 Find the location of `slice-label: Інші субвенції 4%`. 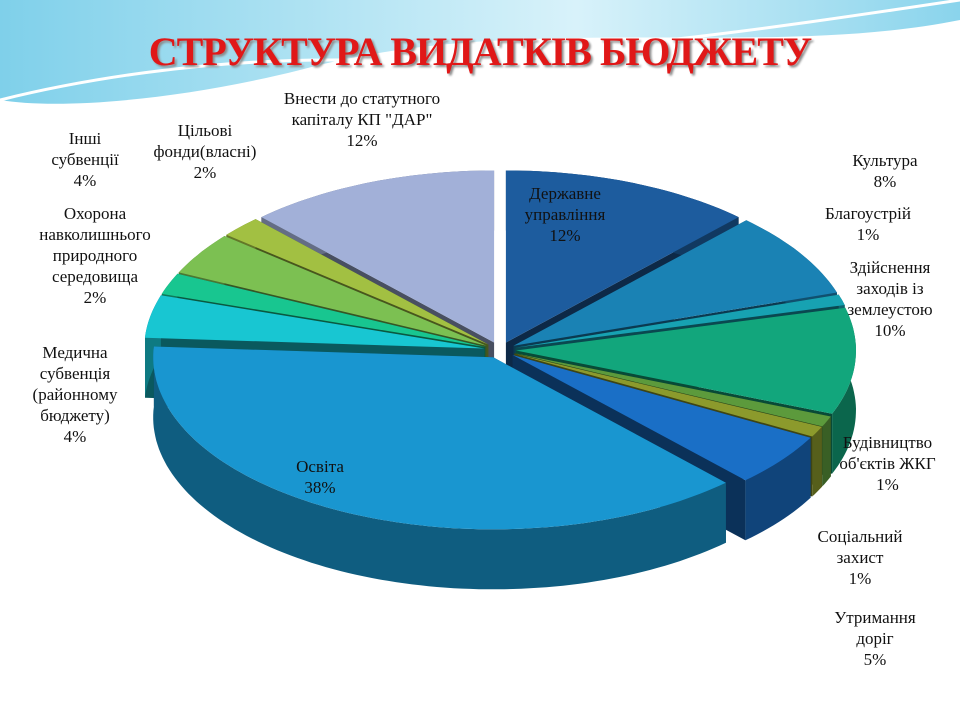

slice-label: Інші субвенції 4% is located at coordinates (85, 159).